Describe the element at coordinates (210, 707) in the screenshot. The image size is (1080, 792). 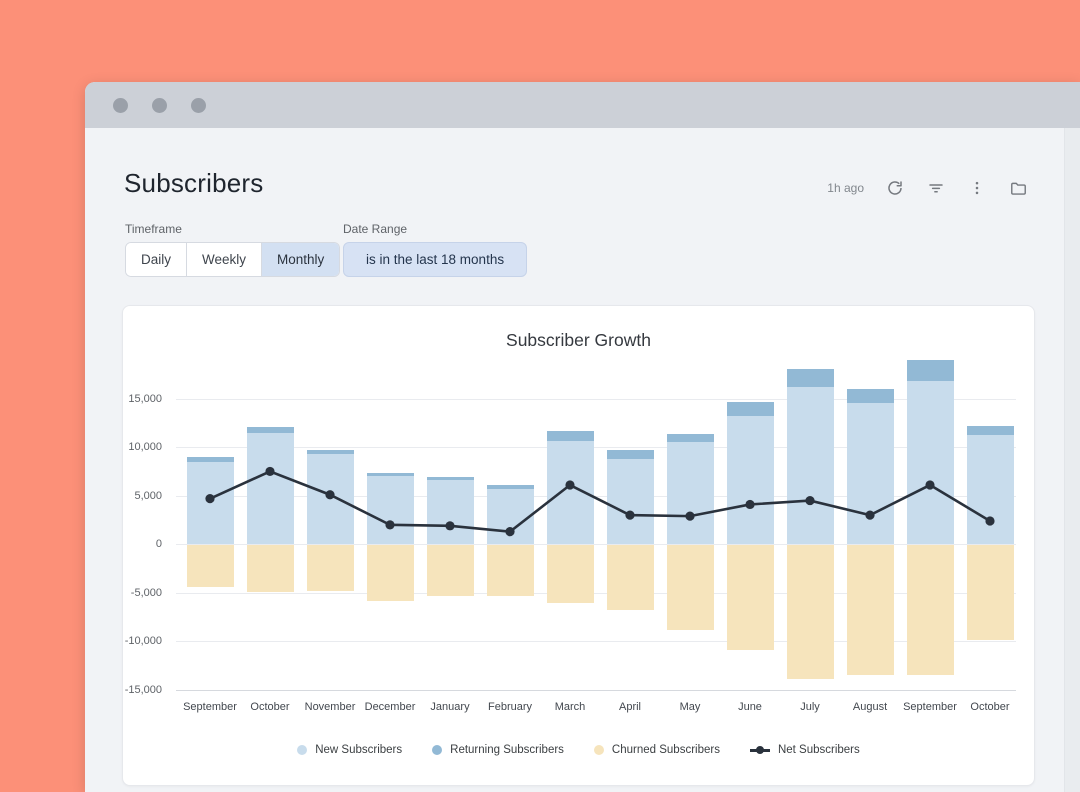
I see `x-axis-label-0: September` at that location.